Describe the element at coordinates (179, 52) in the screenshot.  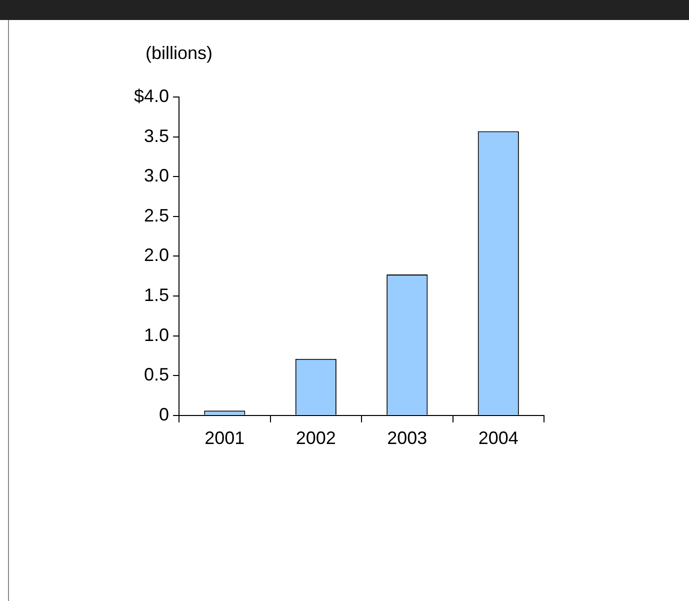
I see `y-axis-title: (billions)` at that location.